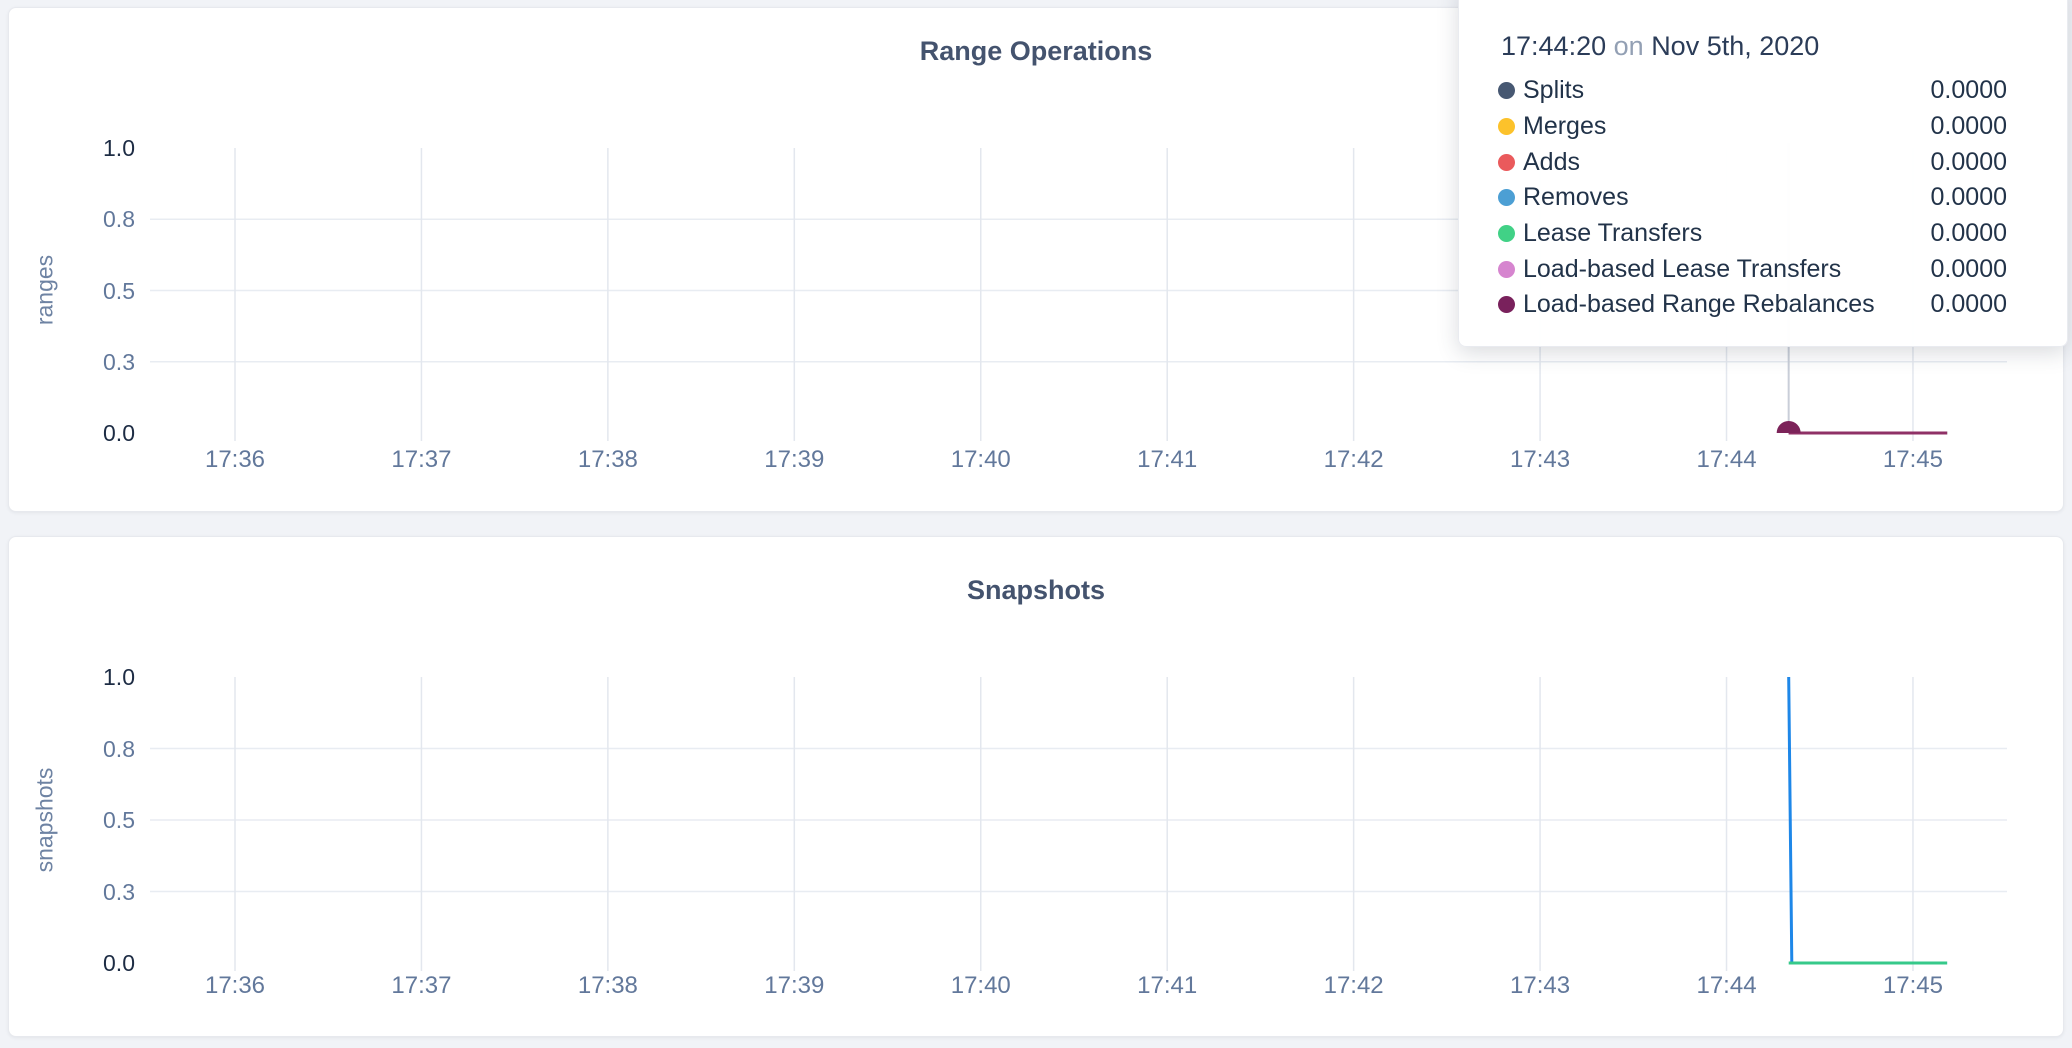 The image size is (2072, 1048). What do you see at coordinates (1699, 304) in the screenshot?
I see `series-label: Load-based Range Rebalances` at bounding box center [1699, 304].